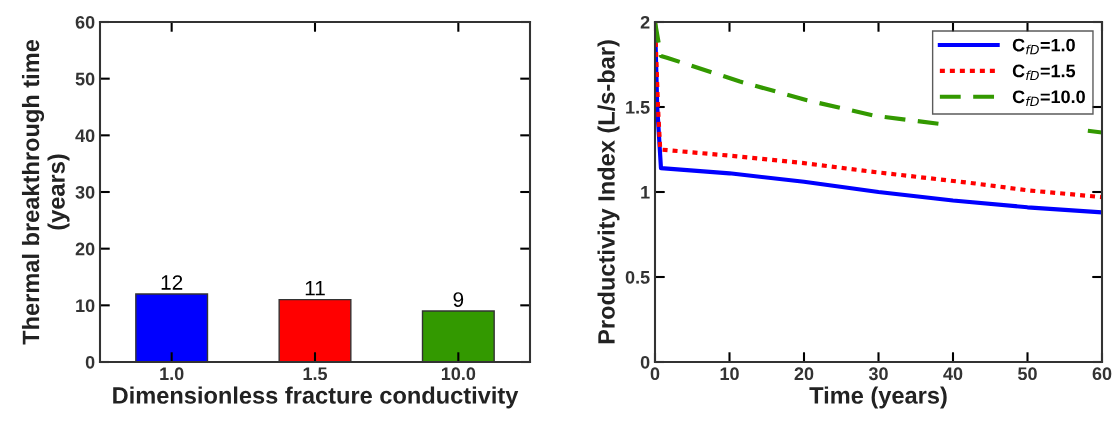 The image size is (1117, 425). I want to click on x-tick-label: 1.5, so click(315, 374).